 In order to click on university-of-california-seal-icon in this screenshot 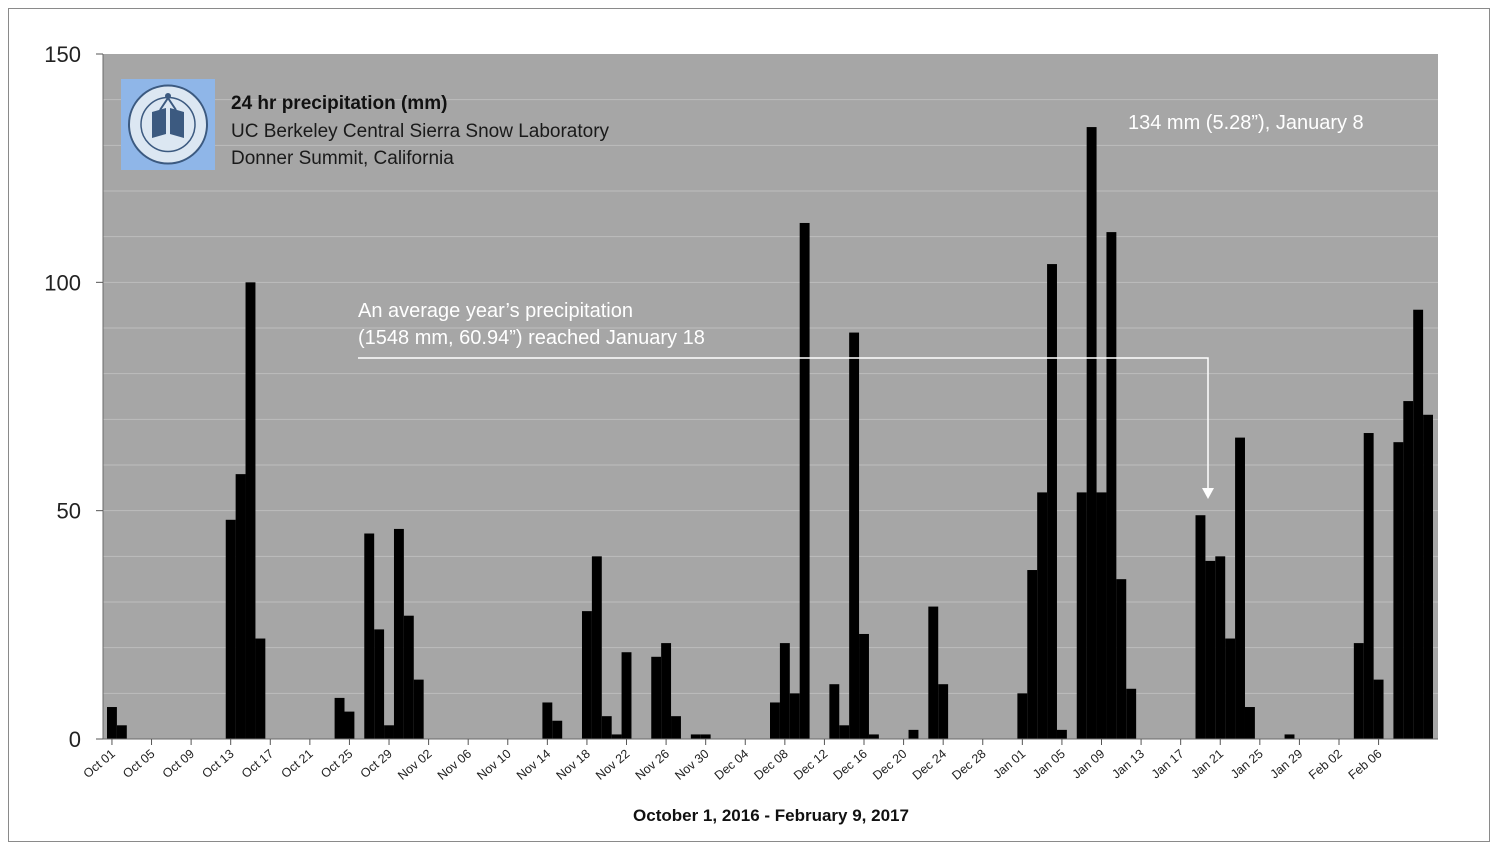, I will do `click(168, 124)`.